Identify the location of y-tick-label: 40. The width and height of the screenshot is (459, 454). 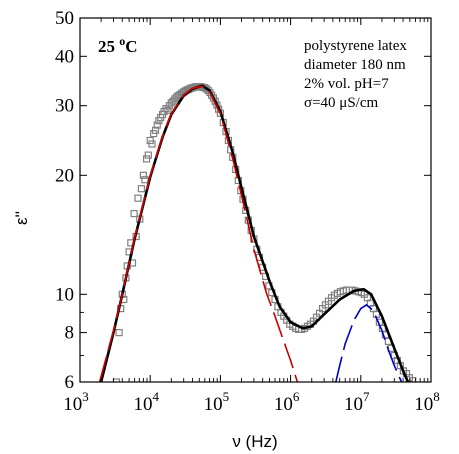
(64, 56).